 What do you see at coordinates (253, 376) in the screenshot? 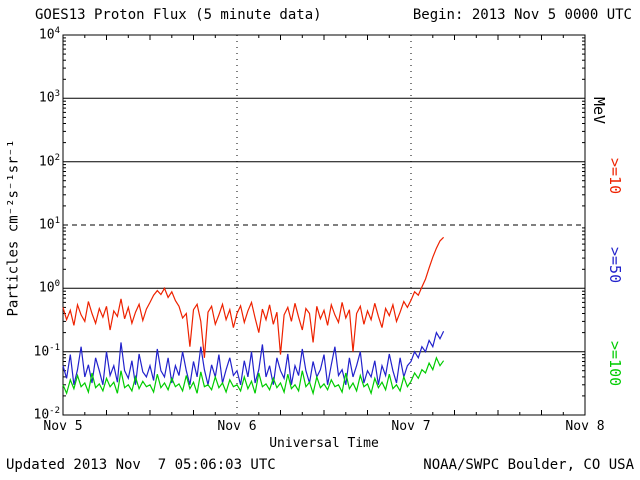
I see `series-ge100` at bounding box center [253, 376].